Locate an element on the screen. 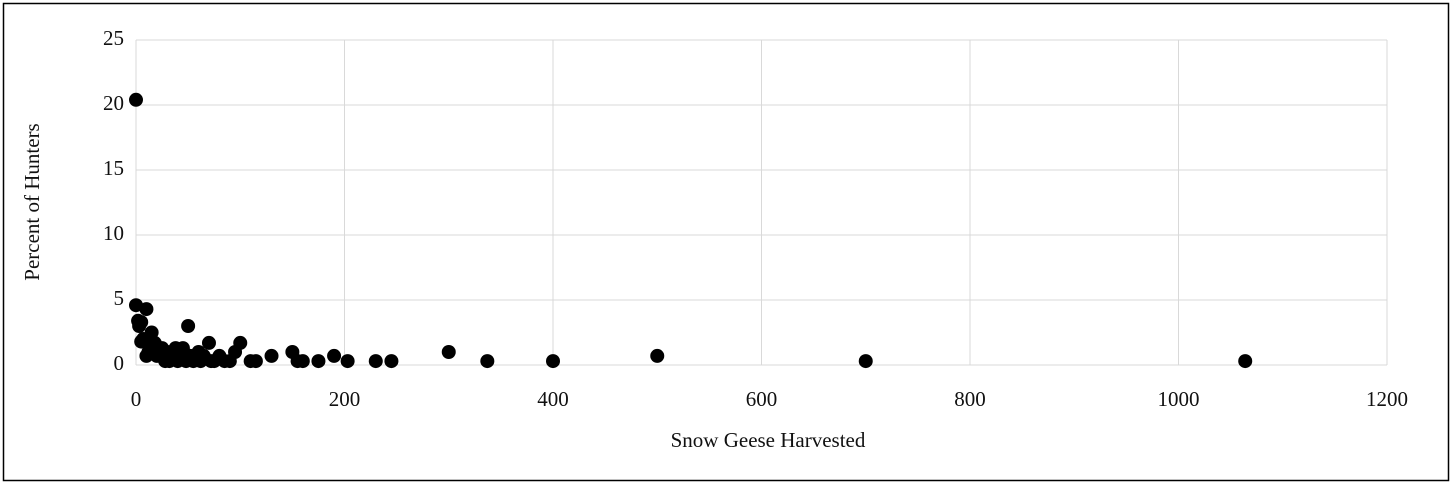 This screenshot has height=484, width=1452. x-tick-label: 400 is located at coordinates (553, 399).